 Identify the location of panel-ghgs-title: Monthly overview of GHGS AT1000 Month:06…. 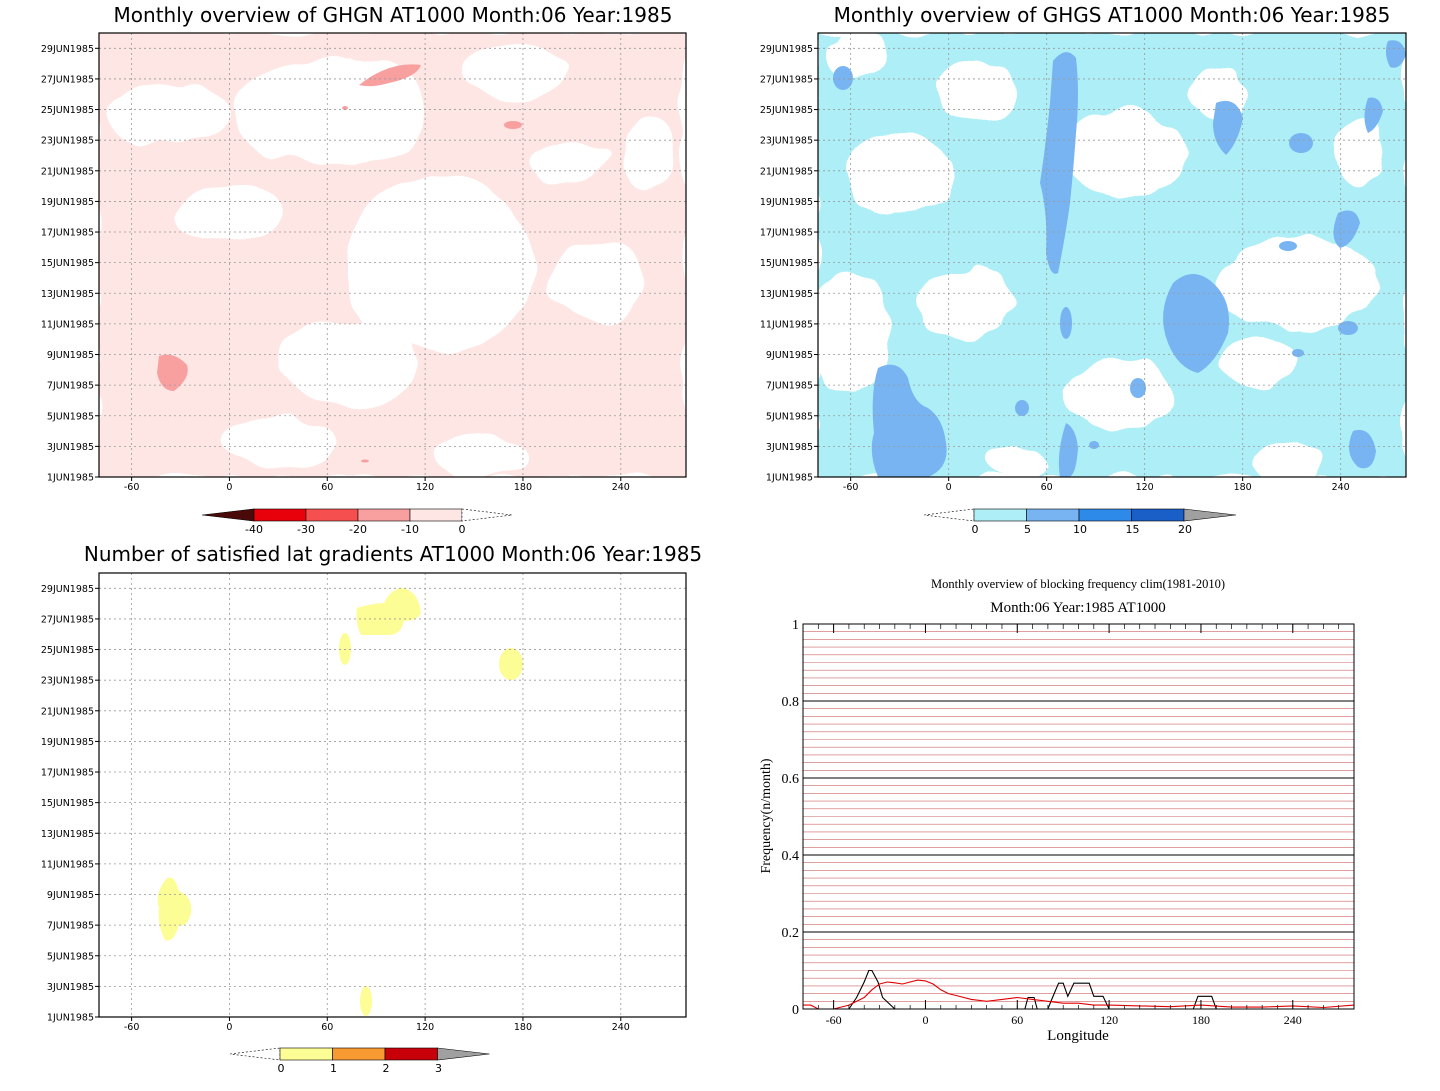
(1112, 15).